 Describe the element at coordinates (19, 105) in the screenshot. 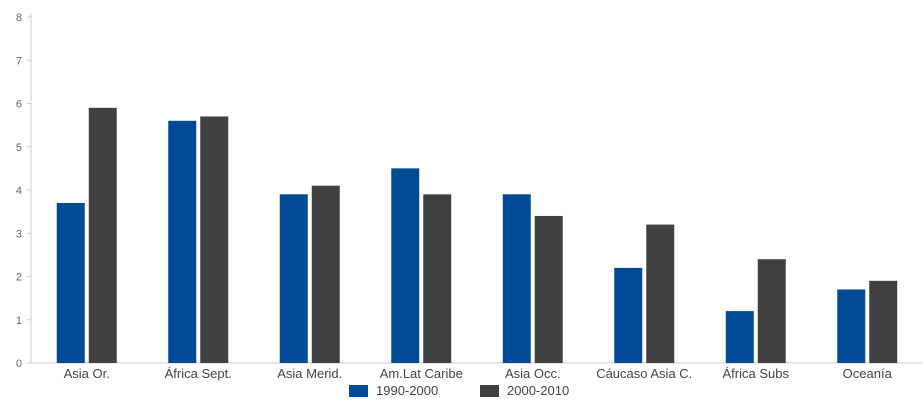

I see `y-tick-label: 6` at that location.